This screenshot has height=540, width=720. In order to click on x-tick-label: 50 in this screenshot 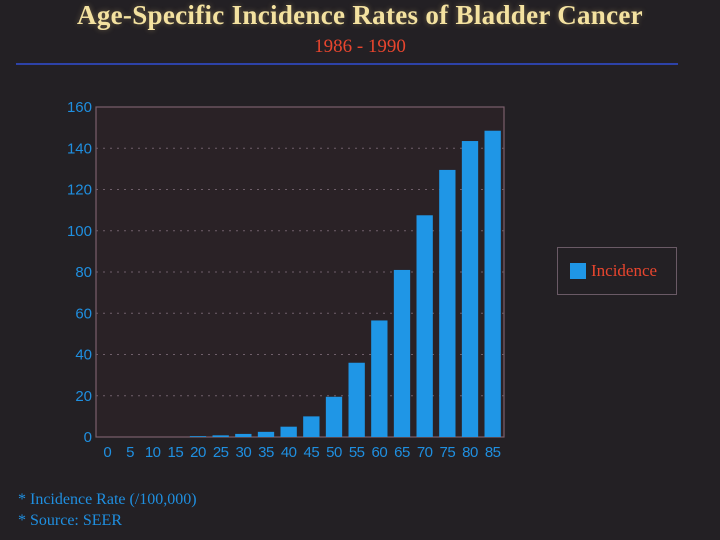, I will do `click(334, 452)`.